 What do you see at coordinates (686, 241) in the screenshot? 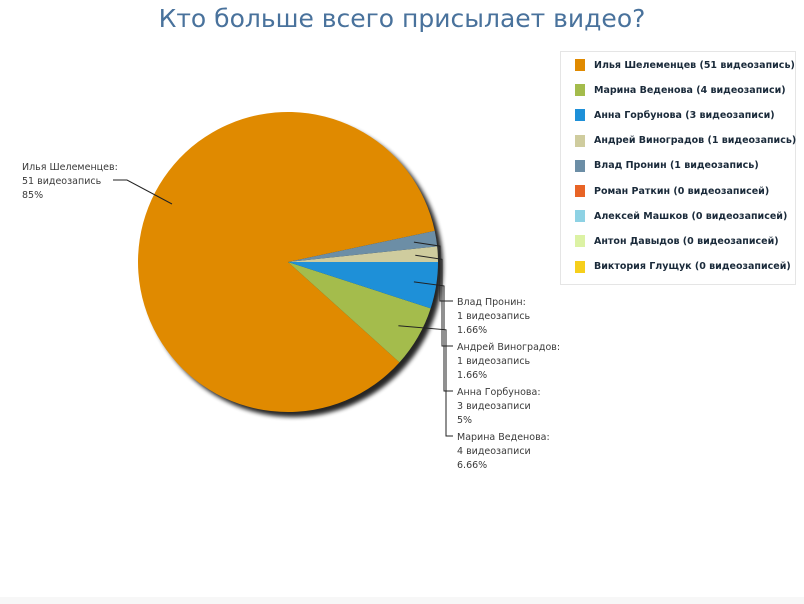
I see `legend-label: Антон Давыдов (0 видеозаписей)` at bounding box center [686, 241].